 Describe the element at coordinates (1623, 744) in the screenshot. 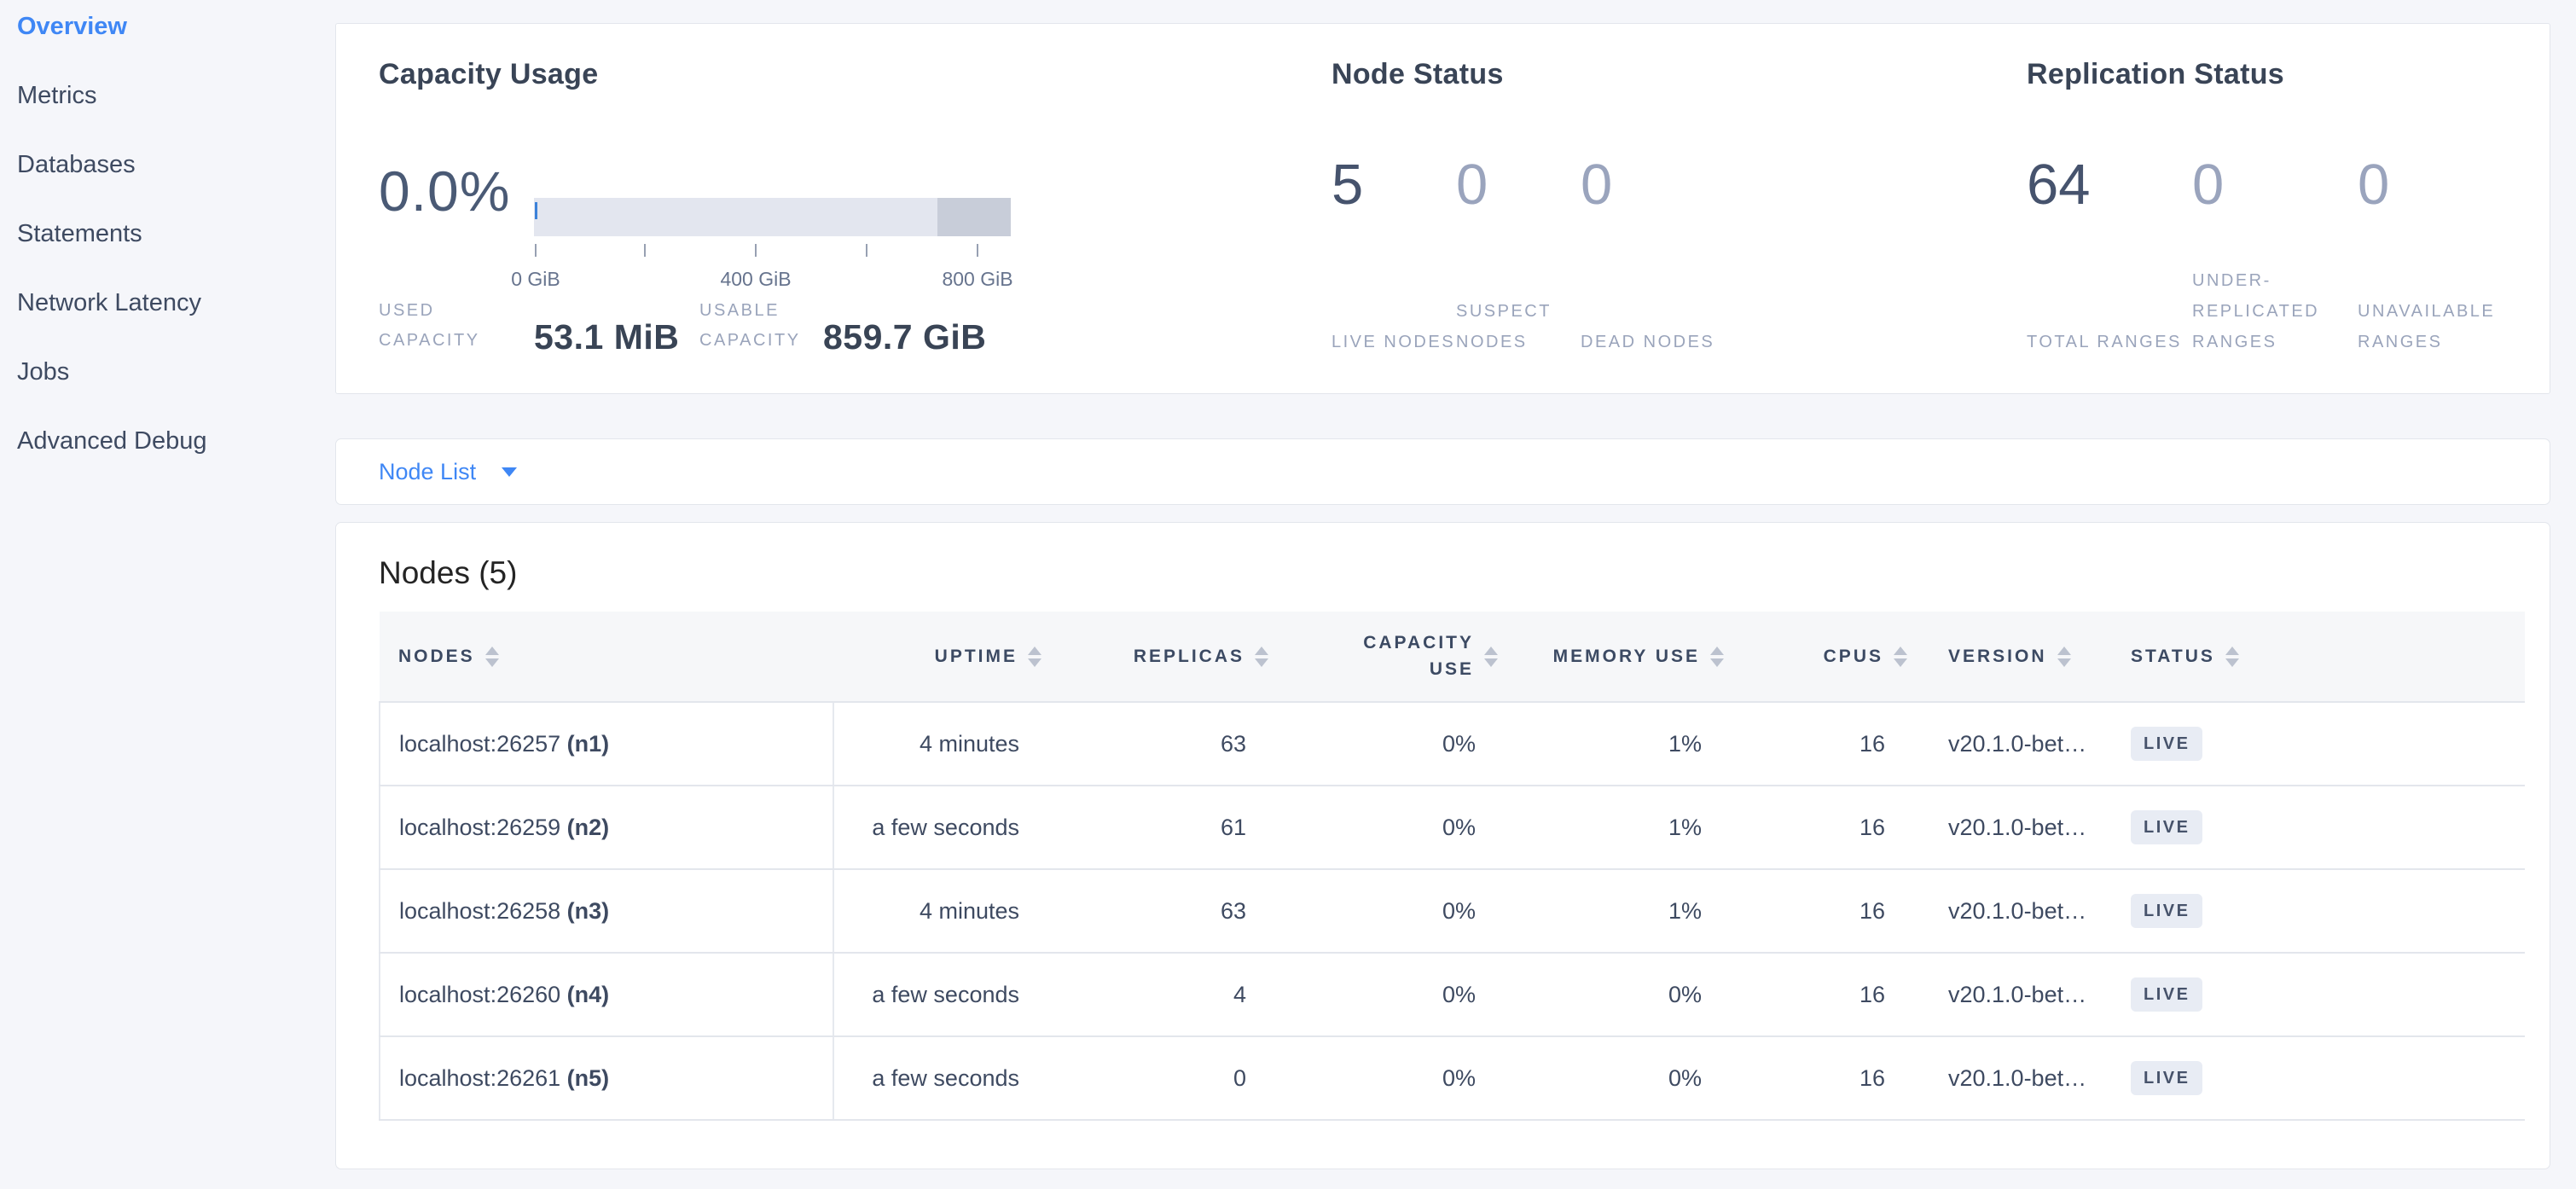

I see `memory-use-cell: 1%` at that location.